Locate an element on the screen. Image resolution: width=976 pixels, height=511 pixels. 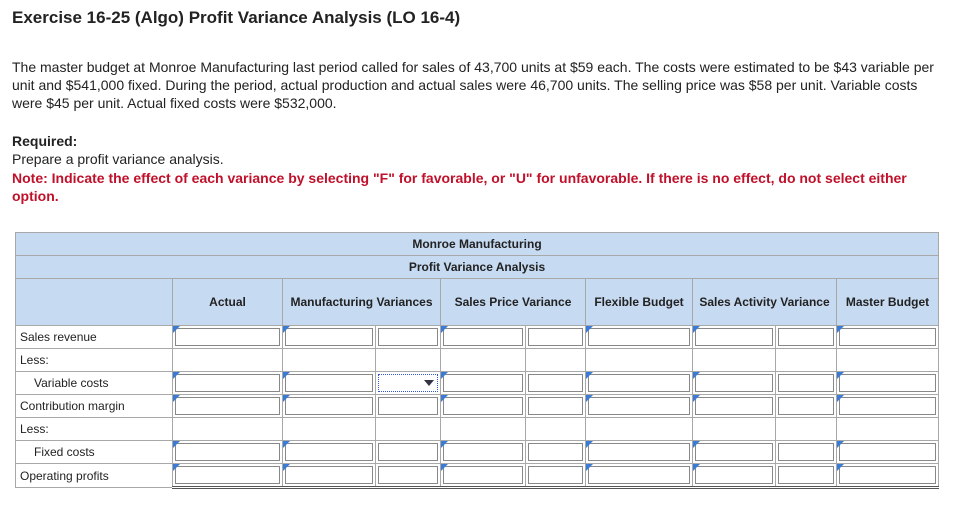
table-row: Sales revenue is located at coordinates (477, 337).